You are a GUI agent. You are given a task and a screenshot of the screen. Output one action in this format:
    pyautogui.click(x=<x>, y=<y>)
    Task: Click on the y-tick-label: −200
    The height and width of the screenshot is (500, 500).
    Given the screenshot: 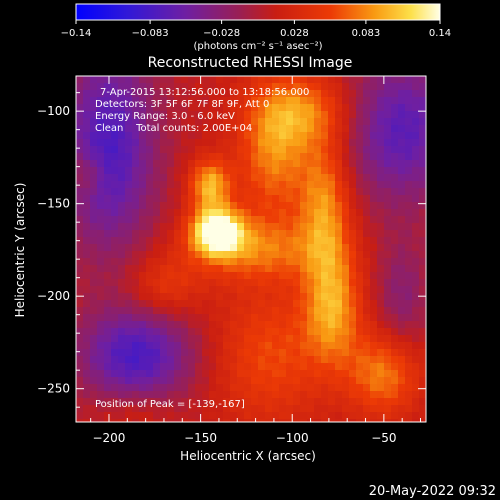 What is the action you would take?
    pyautogui.click(x=53, y=296)
    